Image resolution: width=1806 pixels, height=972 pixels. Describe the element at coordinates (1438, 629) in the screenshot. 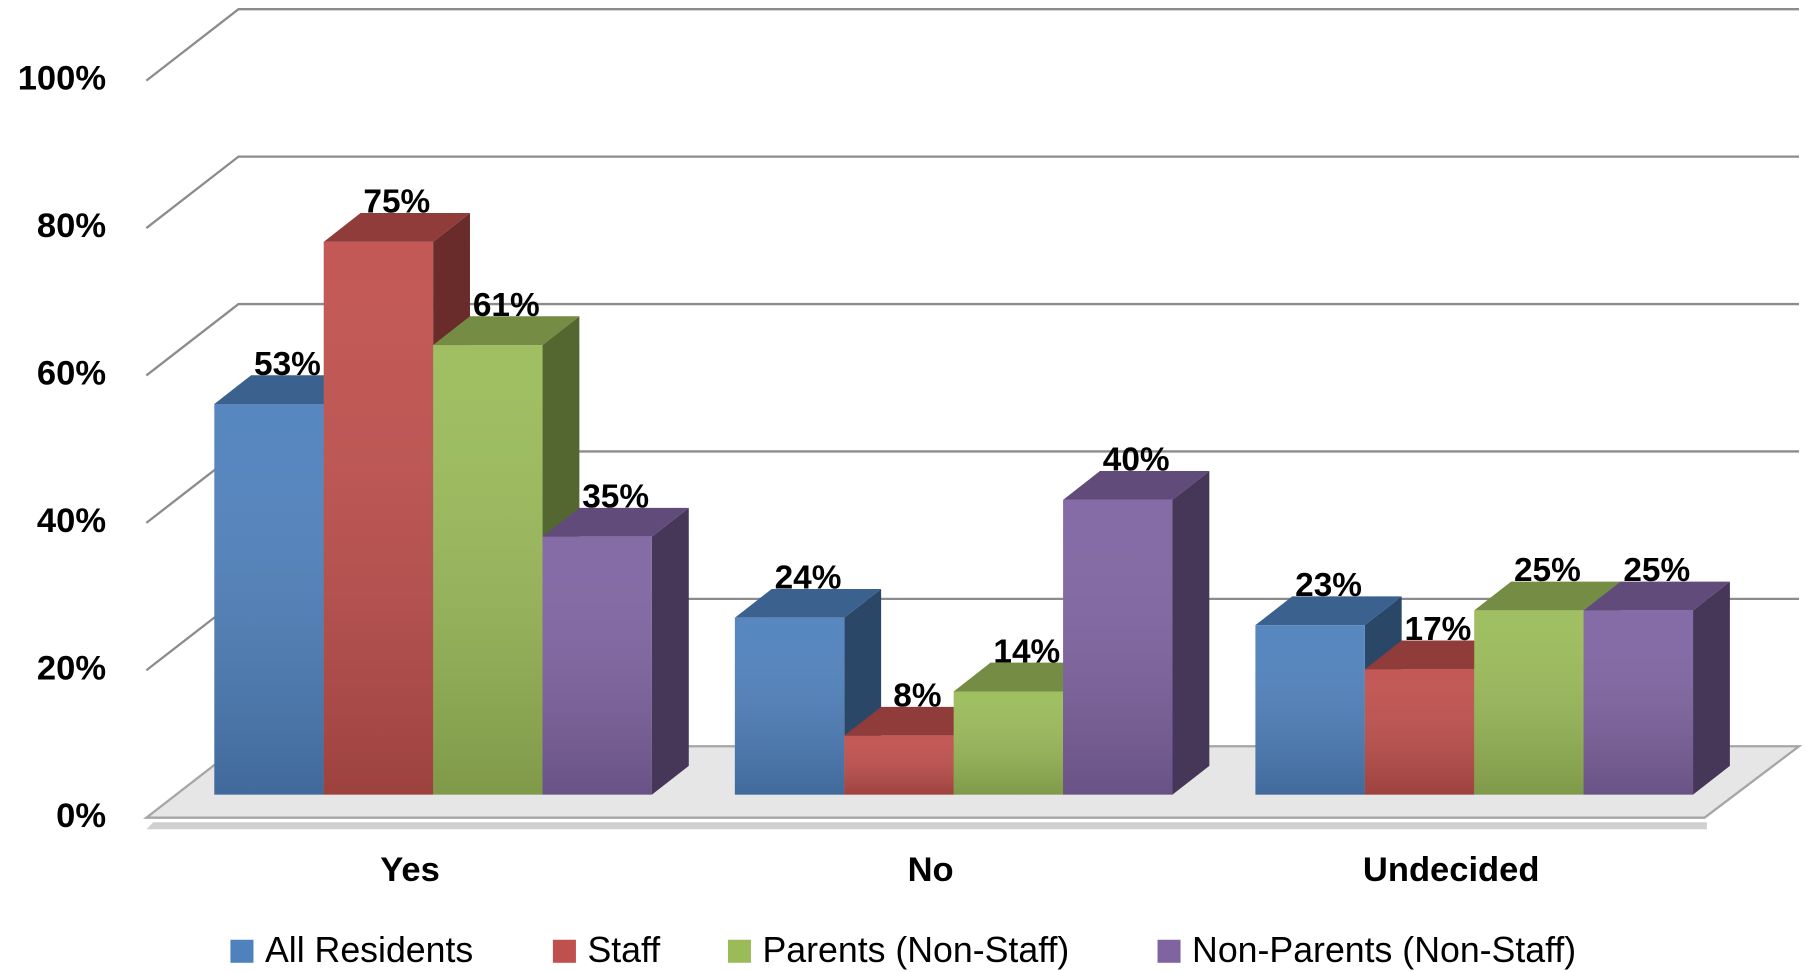

I see `value-label: 17%` at that location.